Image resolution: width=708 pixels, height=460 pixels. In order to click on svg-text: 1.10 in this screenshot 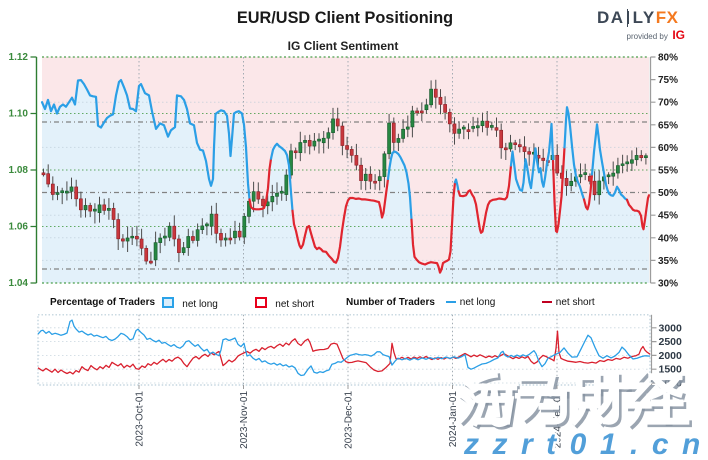, I will do `click(19, 114)`.